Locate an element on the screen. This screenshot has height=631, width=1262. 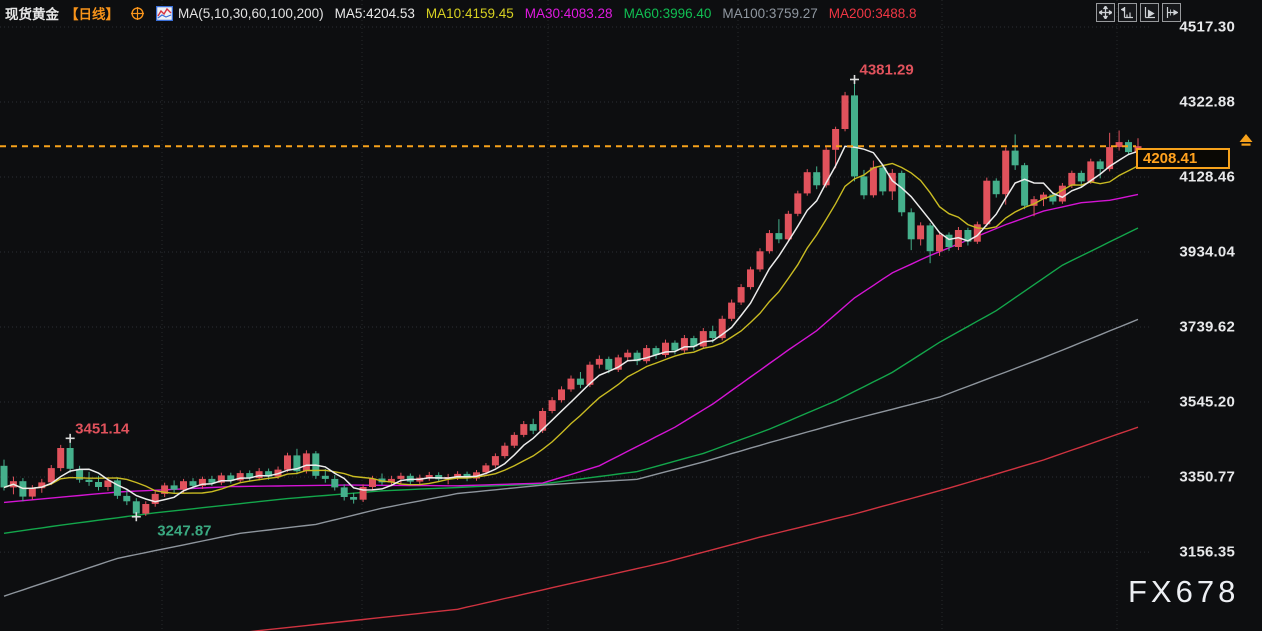
axis-label: 3545.20 is located at coordinates (1207, 402).